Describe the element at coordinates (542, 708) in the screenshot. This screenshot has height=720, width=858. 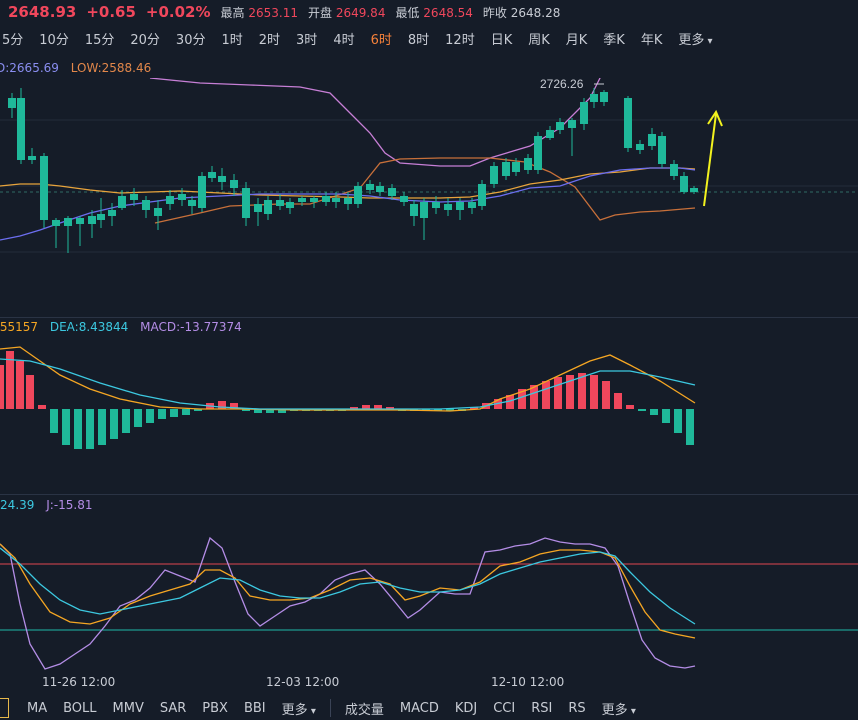
I see `indicator-rsi: RSI` at that location.